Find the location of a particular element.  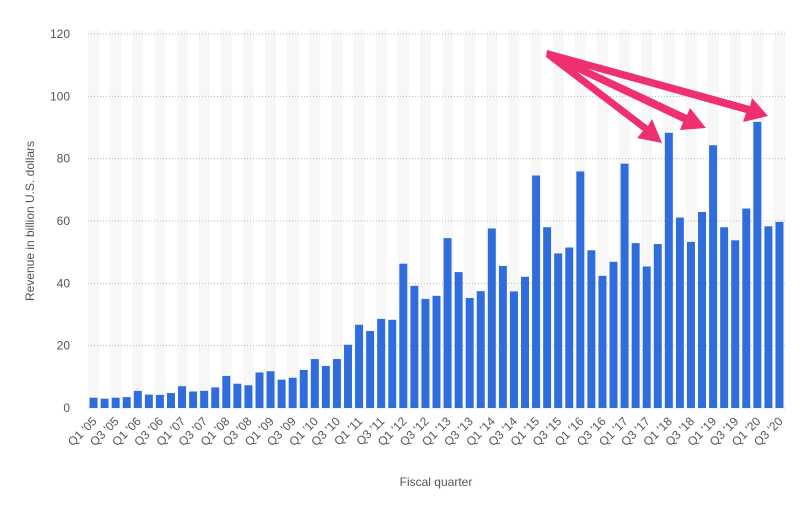

y-axis-title: Revenue in billion U.S. dollars is located at coordinates (30, 221).